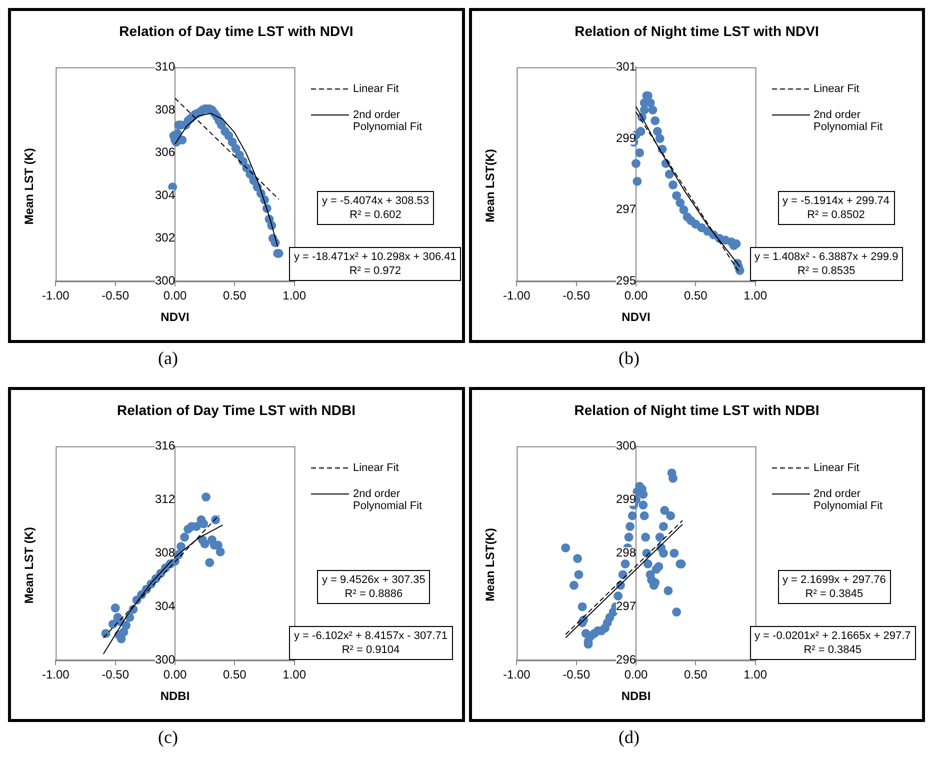 This screenshot has height=778, width=933. I want to click on annotation: y = -0.0201x² + 2.1665x + 297.7 R² = 0.3845, so click(833, 643).